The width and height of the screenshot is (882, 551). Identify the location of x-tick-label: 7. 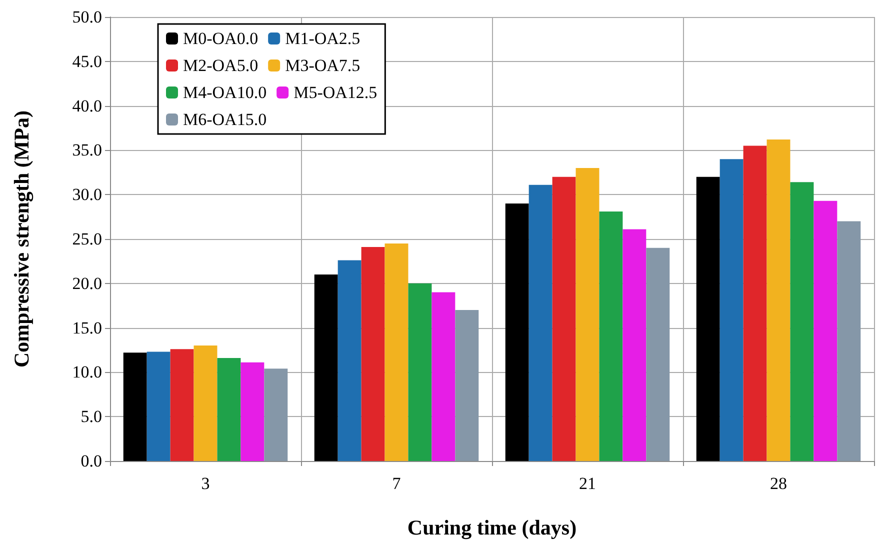
(397, 483).